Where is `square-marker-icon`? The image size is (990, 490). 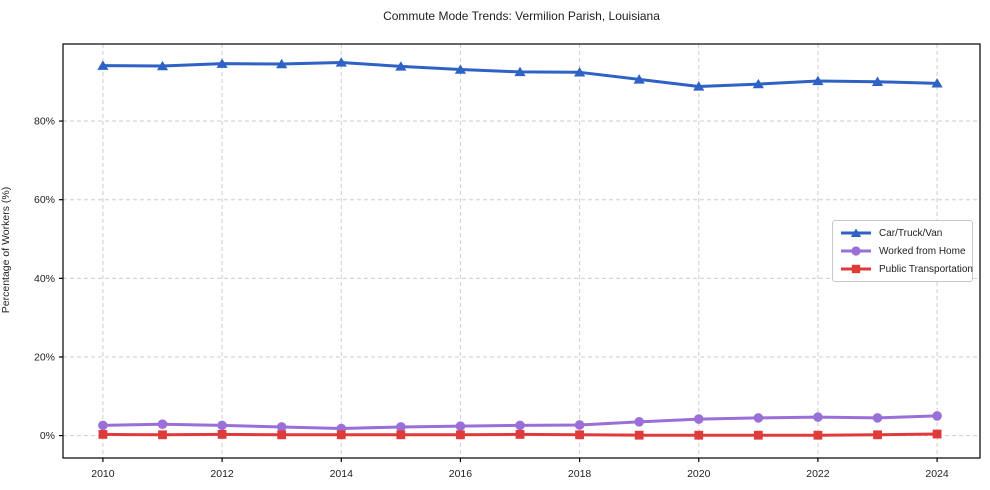 square-marker-icon is located at coordinates (856, 269).